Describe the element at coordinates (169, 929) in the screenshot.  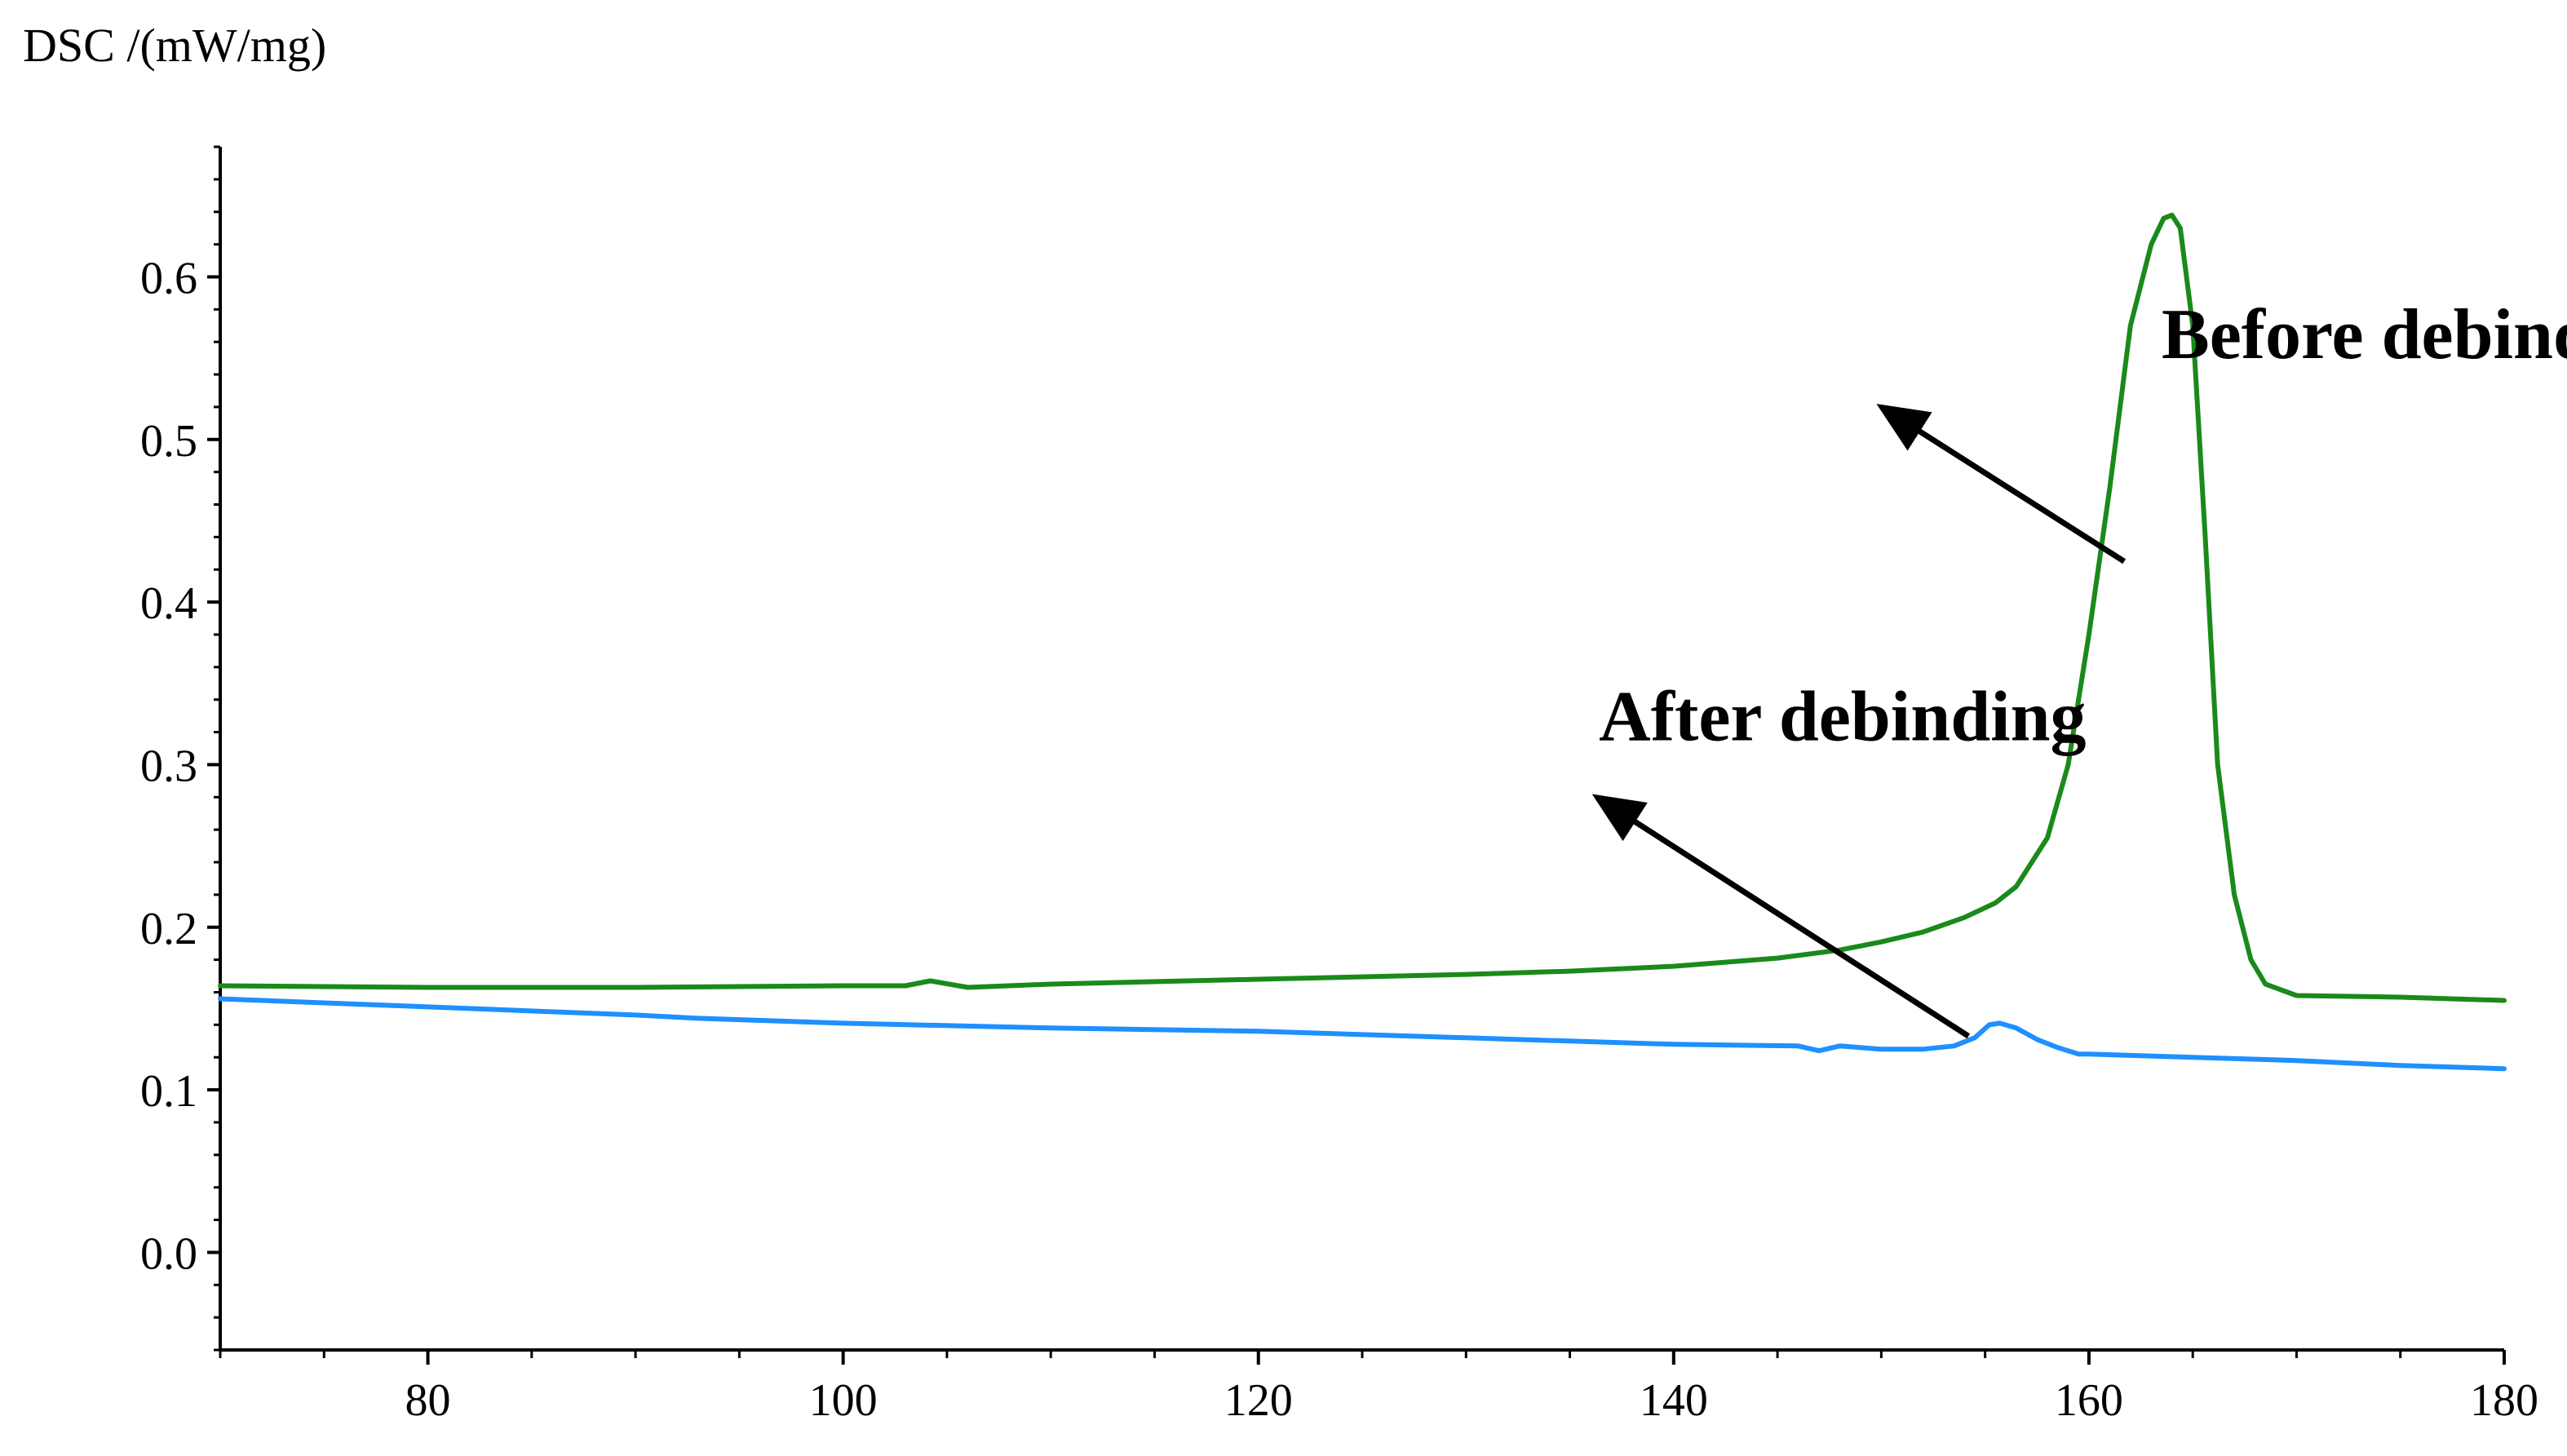
I see `y-tick-label: 0.2` at that location.